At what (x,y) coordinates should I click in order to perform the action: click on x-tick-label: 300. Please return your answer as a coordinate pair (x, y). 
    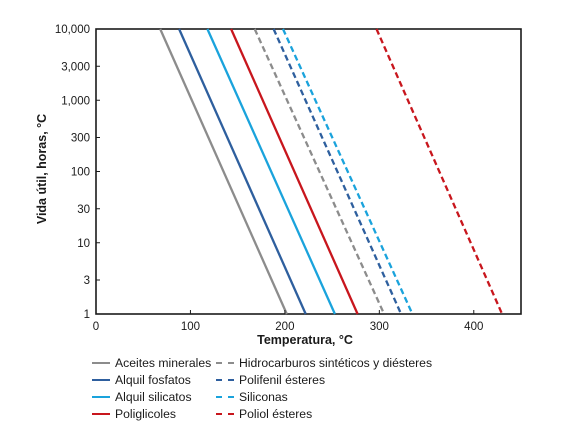
    Looking at the image, I should click on (379, 327).